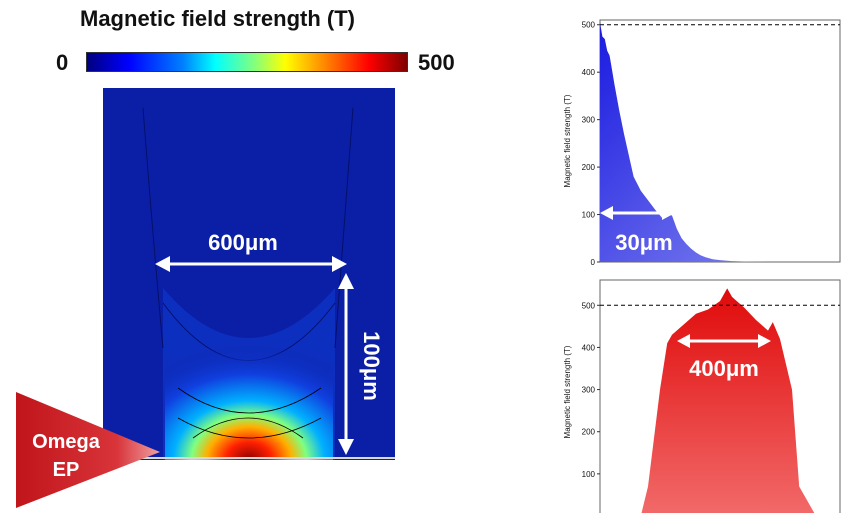 The image size is (845, 513). Describe the element at coordinates (724, 368) in the screenshot. I see `annotation-label: 400μm` at that location.